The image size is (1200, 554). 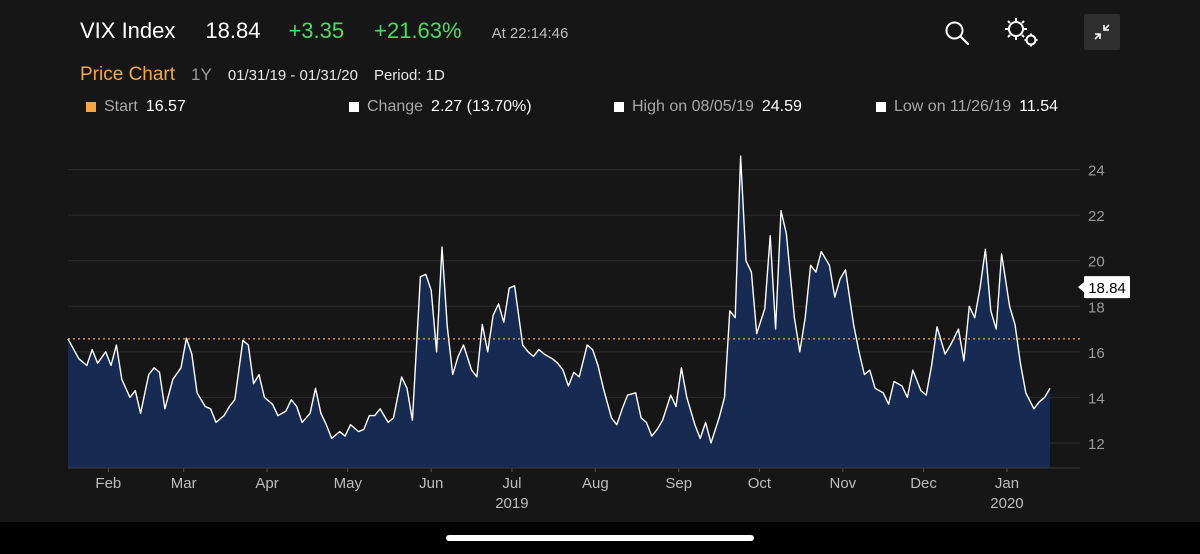 I want to click on legend-start: Start 16.57, so click(x=136, y=107).